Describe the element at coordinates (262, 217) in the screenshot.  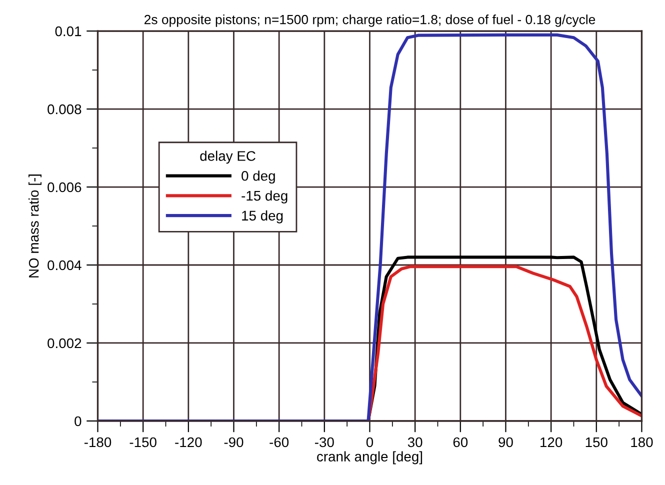
I see `legend-label: 15 deg` at that location.